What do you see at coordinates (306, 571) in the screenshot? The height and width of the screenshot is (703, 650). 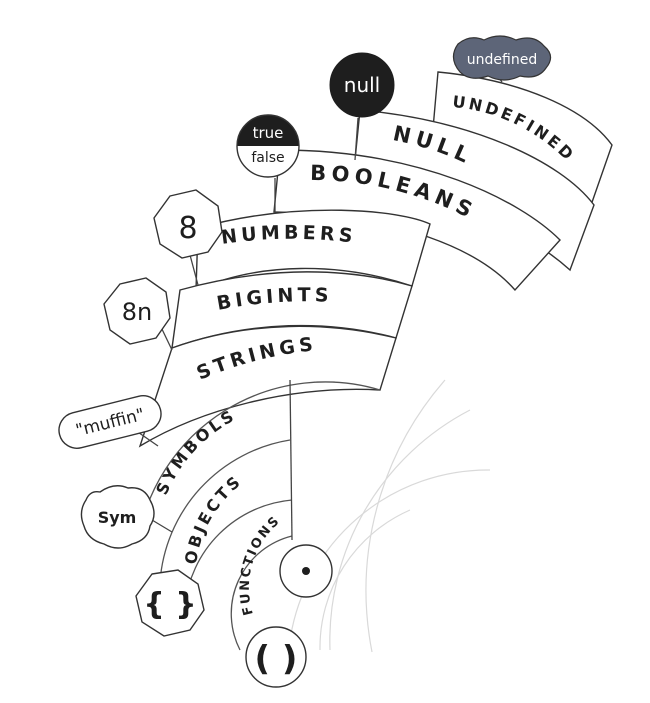 I see `center-point` at bounding box center [306, 571].